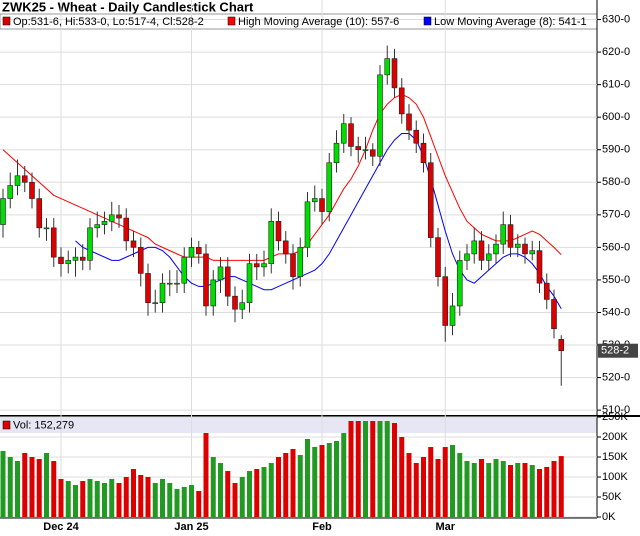 Image resolution: width=640 pixels, height=536 pixels. Describe the element at coordinates (609, 517) in the screenshot. I see `volume-tick-label: 0K` at that location.